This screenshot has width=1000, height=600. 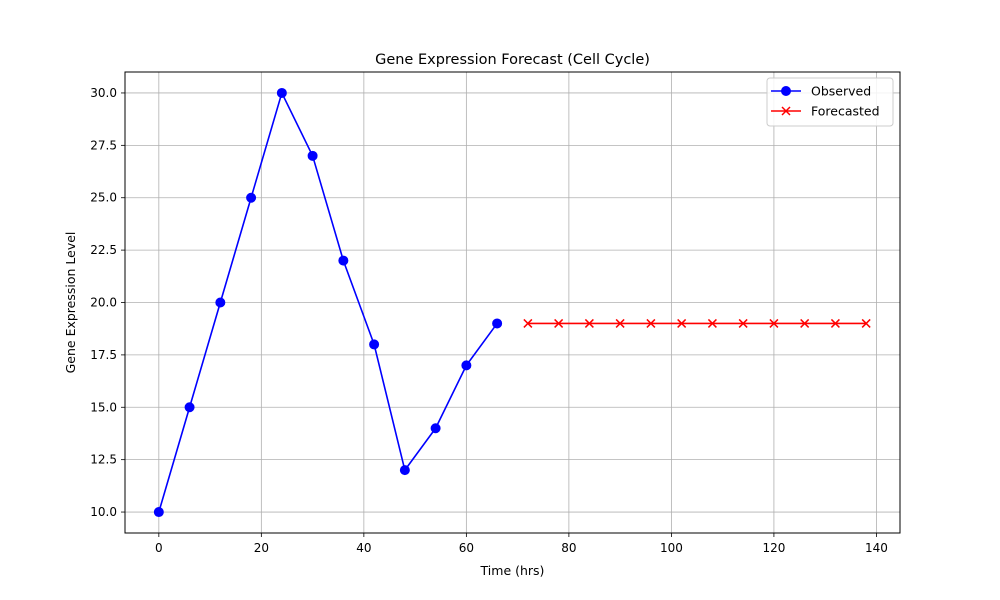 I want to click on y-tick-label: 17.5, so click(x=103, y=355).